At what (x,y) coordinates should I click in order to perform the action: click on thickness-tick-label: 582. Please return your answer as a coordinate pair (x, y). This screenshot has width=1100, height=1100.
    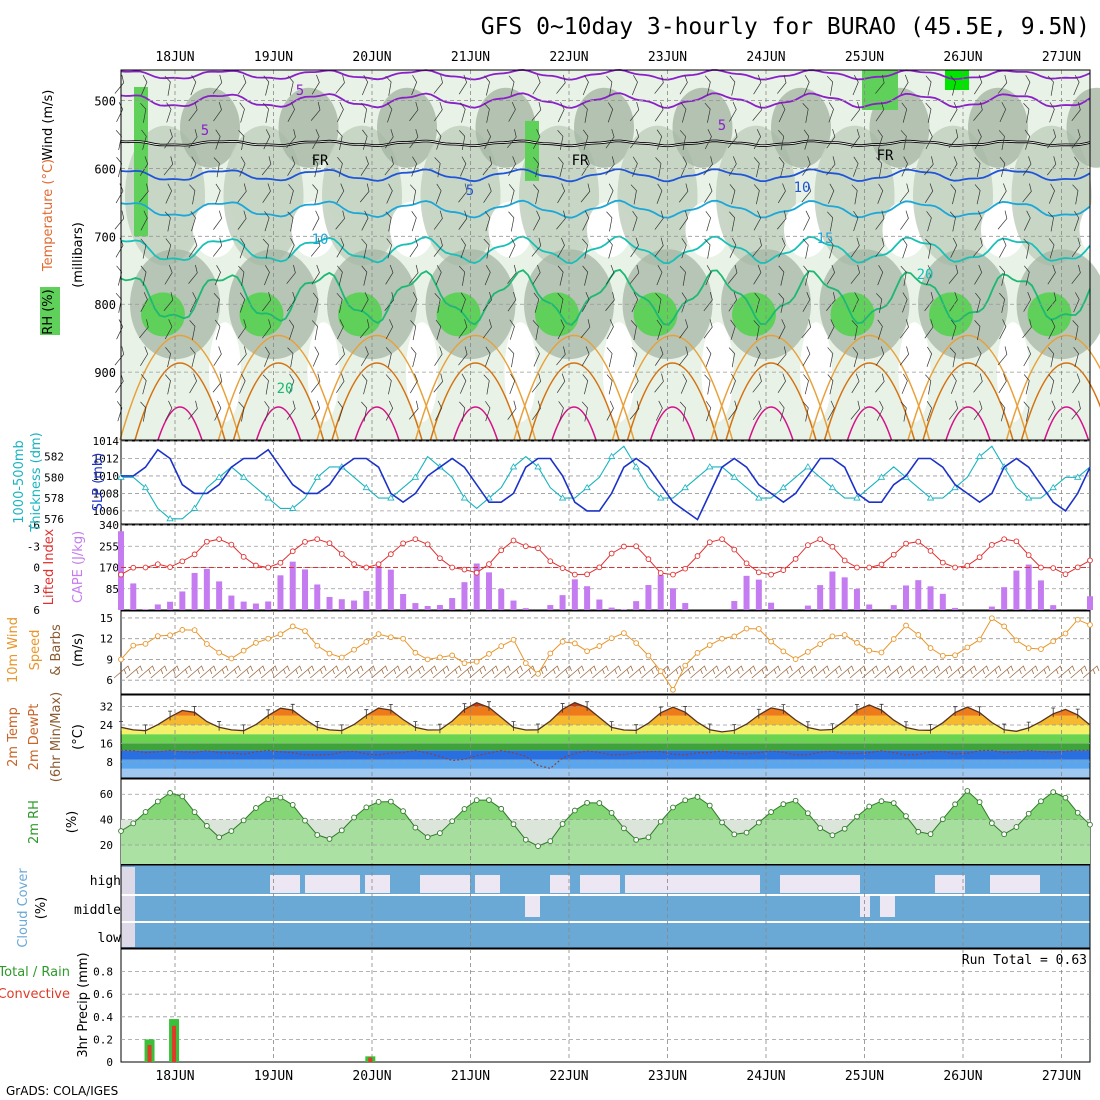
    Looking at the image, I should click on (54, 457).